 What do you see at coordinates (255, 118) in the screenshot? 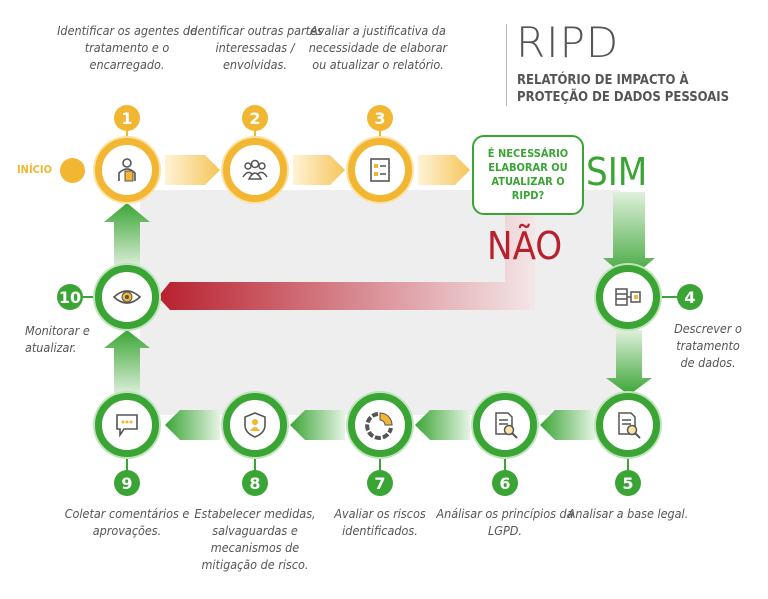
I see `step-2-badge: 2` at bounding box center [255, 118].